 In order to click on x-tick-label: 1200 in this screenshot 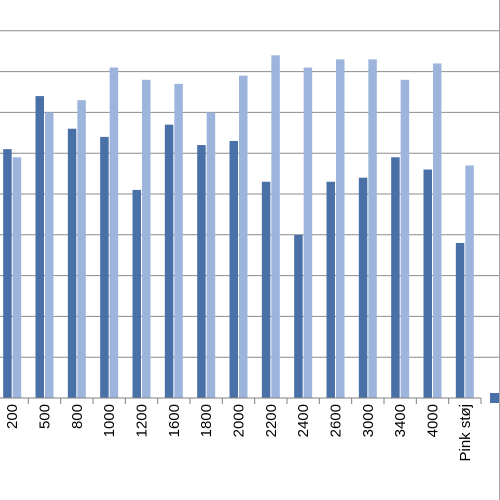, I will do `click(142, 420)`.